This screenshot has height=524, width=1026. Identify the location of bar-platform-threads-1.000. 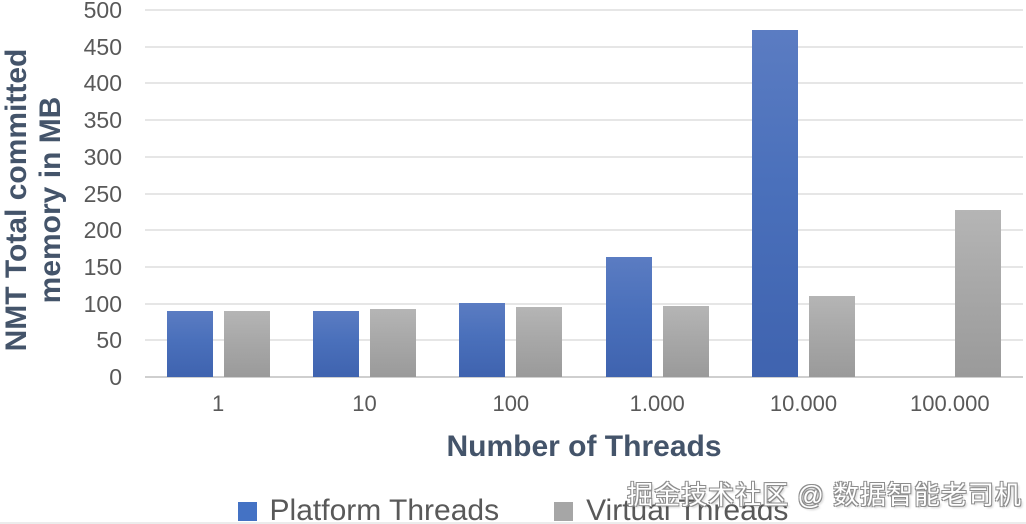
(628, 316).